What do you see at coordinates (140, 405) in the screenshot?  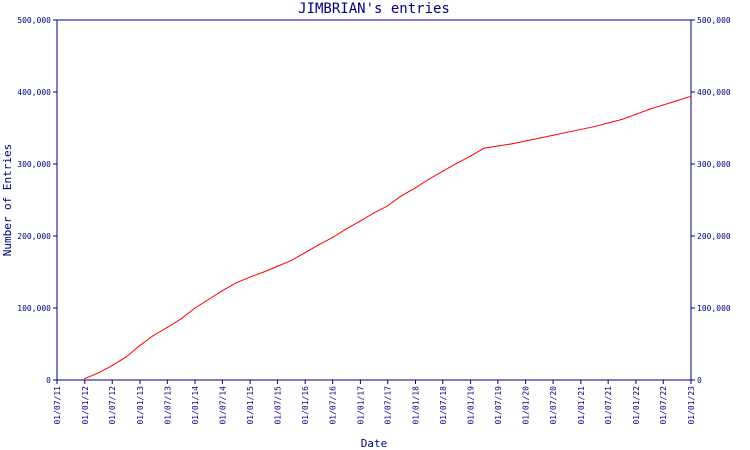 I see `x-tick-label: 01/01/13` at bounding box center [140, 405].